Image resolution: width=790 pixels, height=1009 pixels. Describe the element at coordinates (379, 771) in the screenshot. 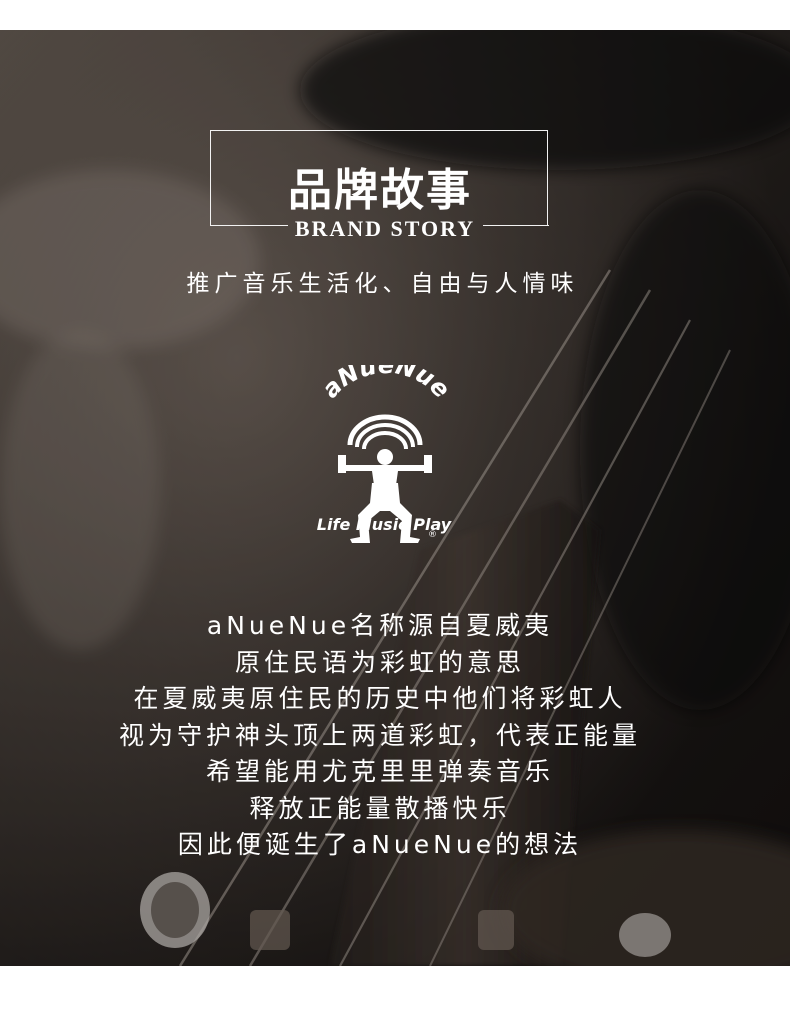

I see `story-line: 希望能用尤克里里弹奏音乐` at that location.